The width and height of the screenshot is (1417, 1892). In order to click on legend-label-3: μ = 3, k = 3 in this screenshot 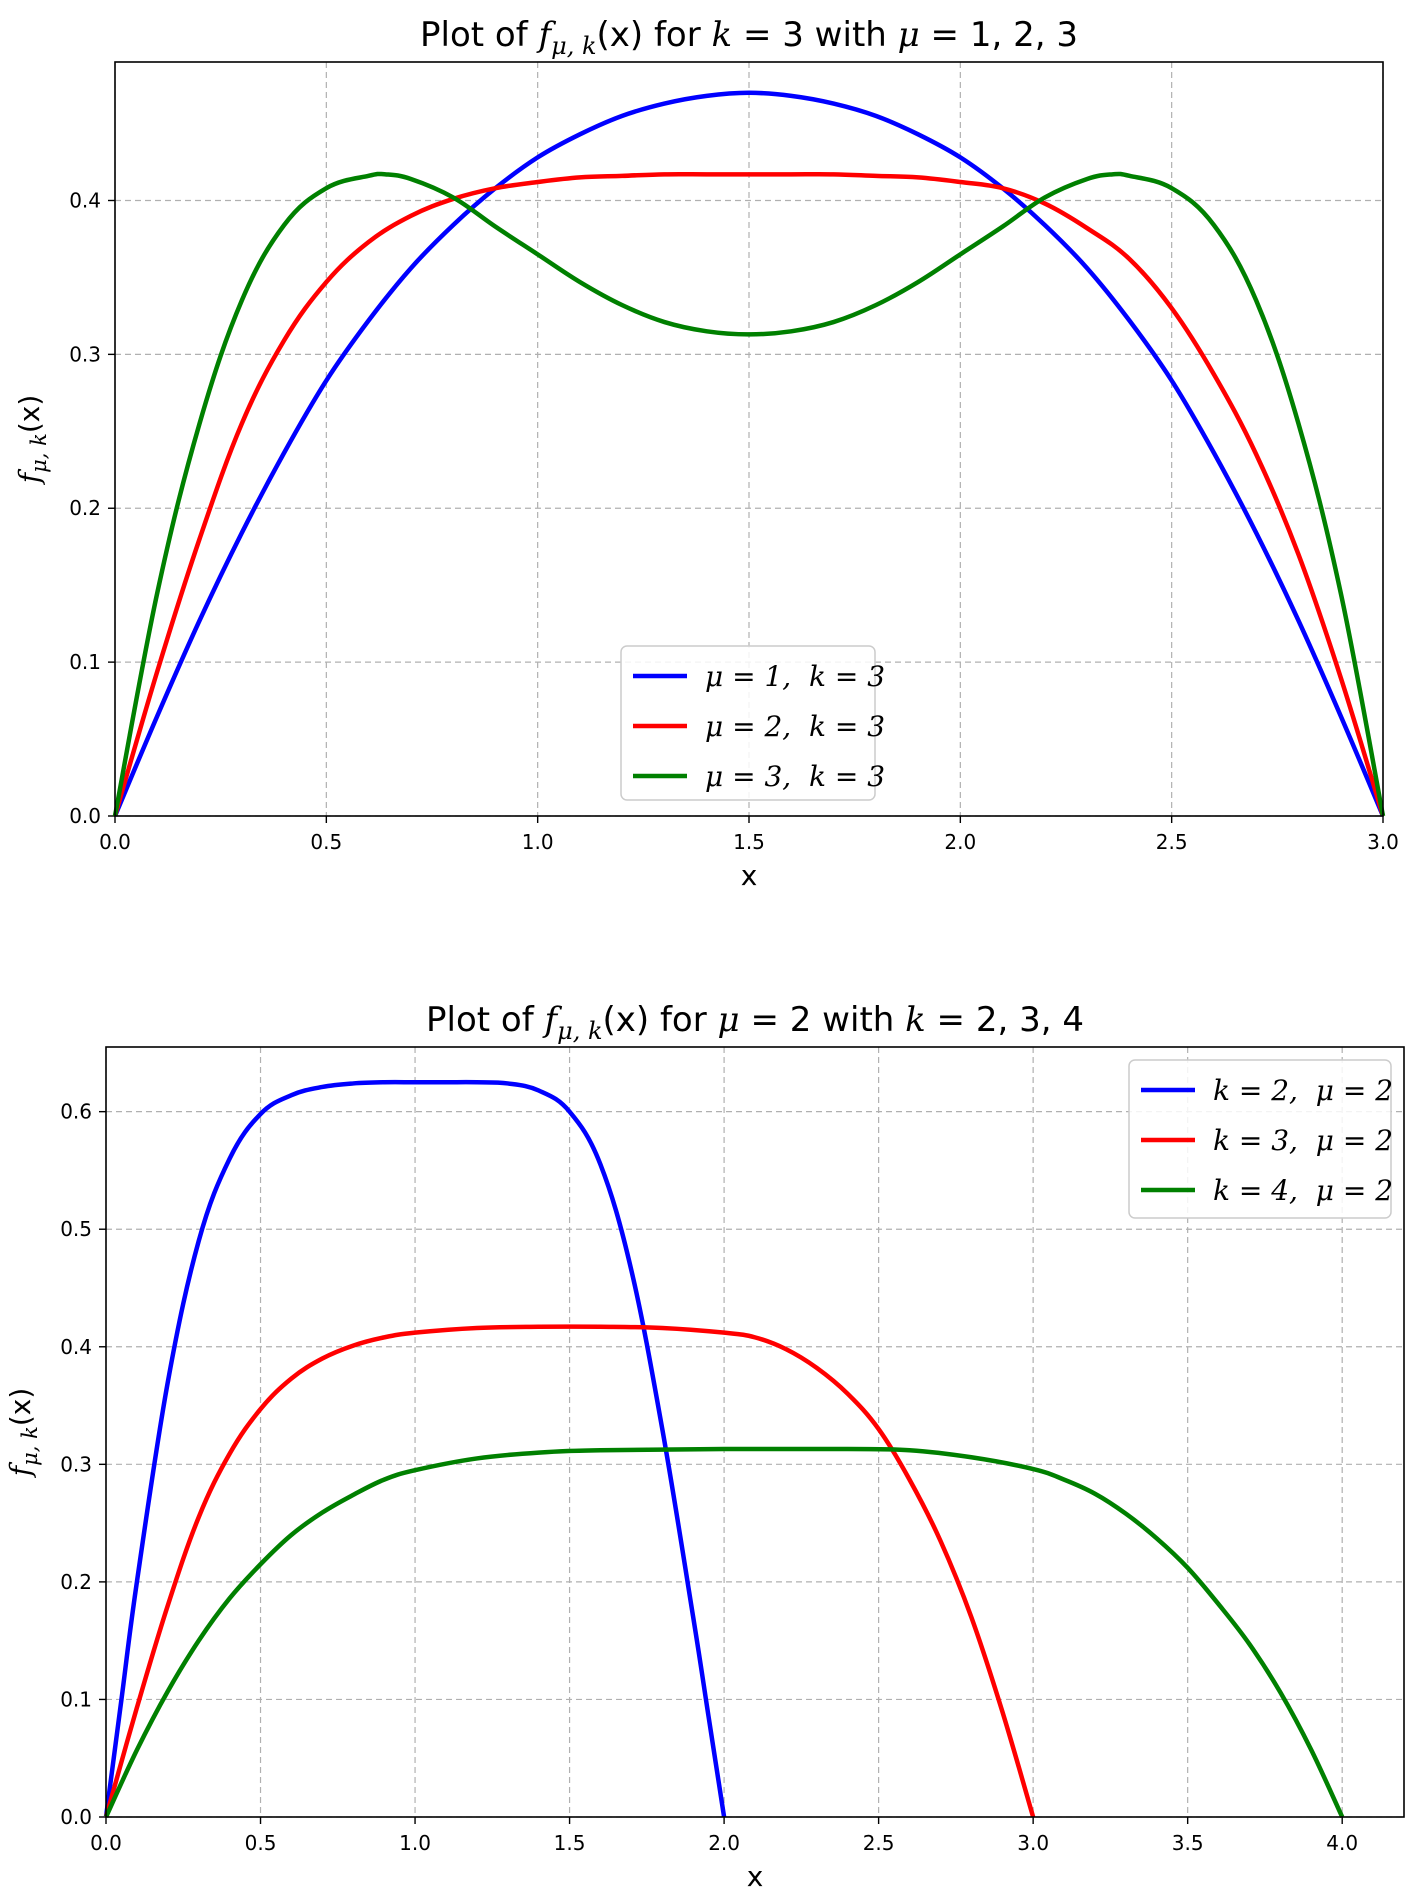, I will do `click(795, 776)`.